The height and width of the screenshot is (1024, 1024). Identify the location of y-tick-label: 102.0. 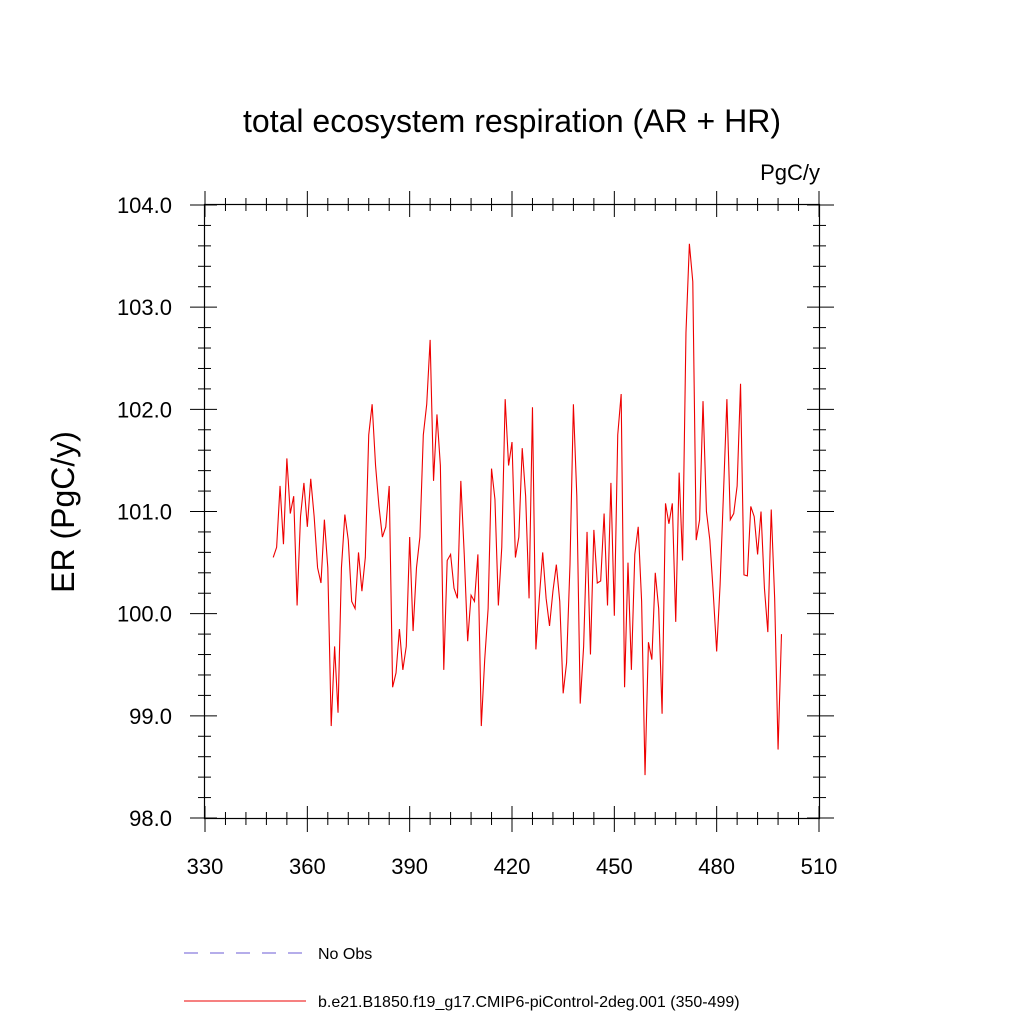
(144, 409).